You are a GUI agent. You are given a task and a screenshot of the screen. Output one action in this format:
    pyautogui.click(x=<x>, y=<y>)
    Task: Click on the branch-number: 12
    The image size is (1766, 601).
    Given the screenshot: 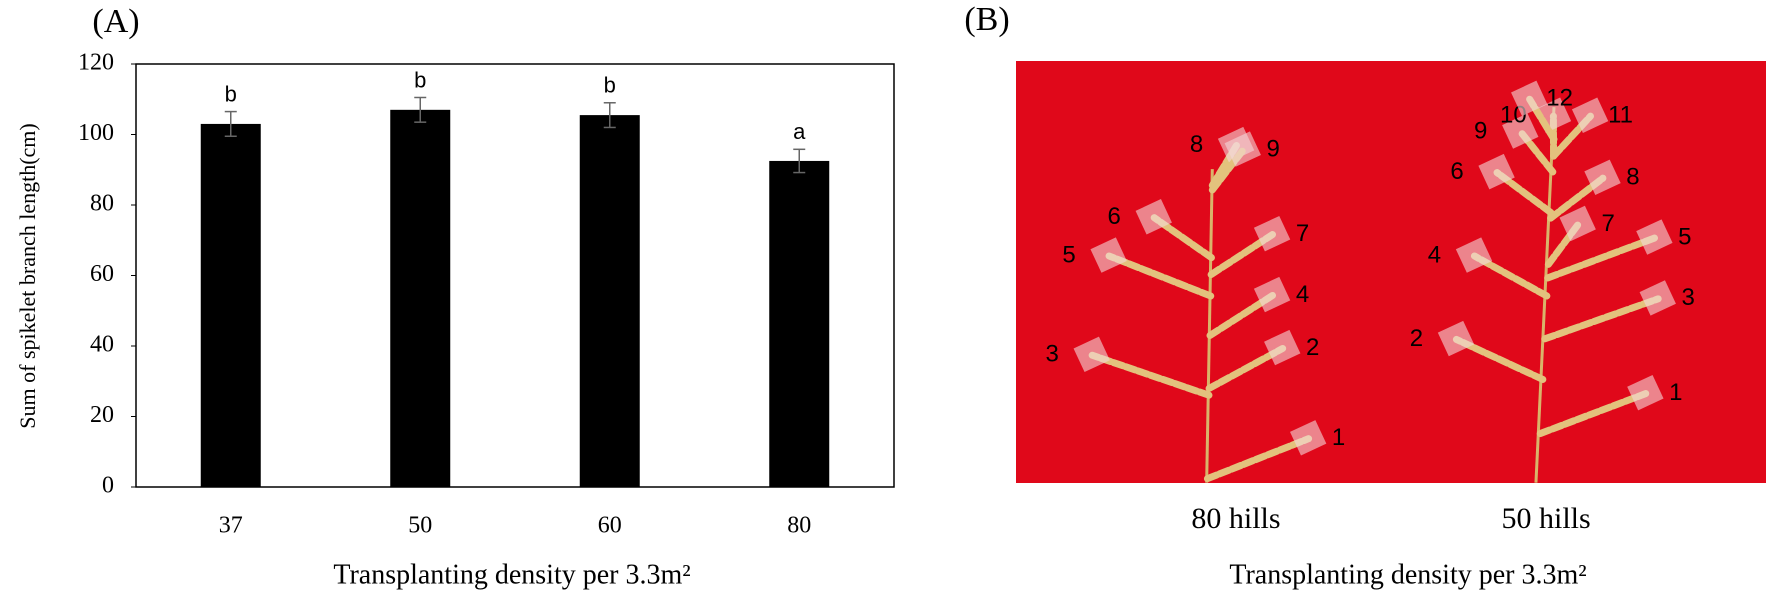 What is the action you would take?
    pyautogui.click(x=1559, y=98)
    